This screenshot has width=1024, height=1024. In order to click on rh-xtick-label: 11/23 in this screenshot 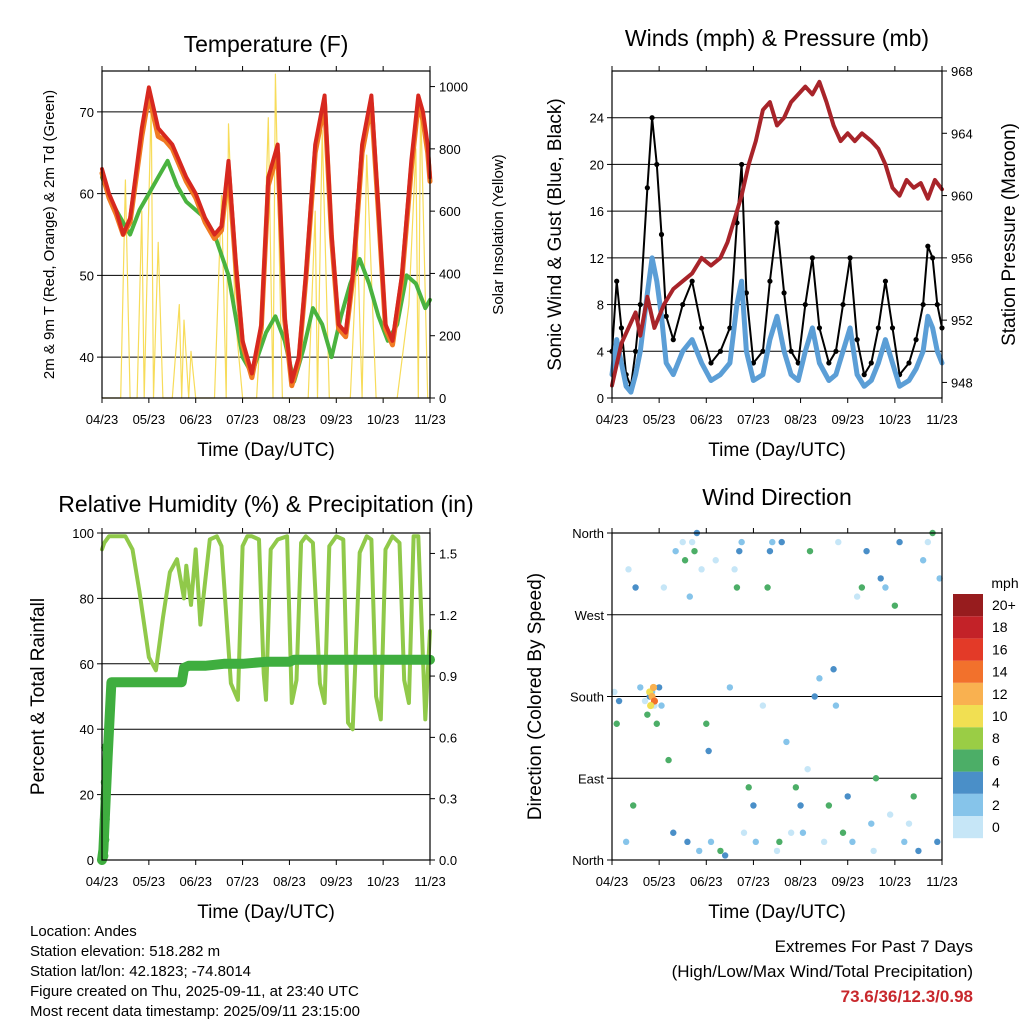, I will do `click(430, 881)`.